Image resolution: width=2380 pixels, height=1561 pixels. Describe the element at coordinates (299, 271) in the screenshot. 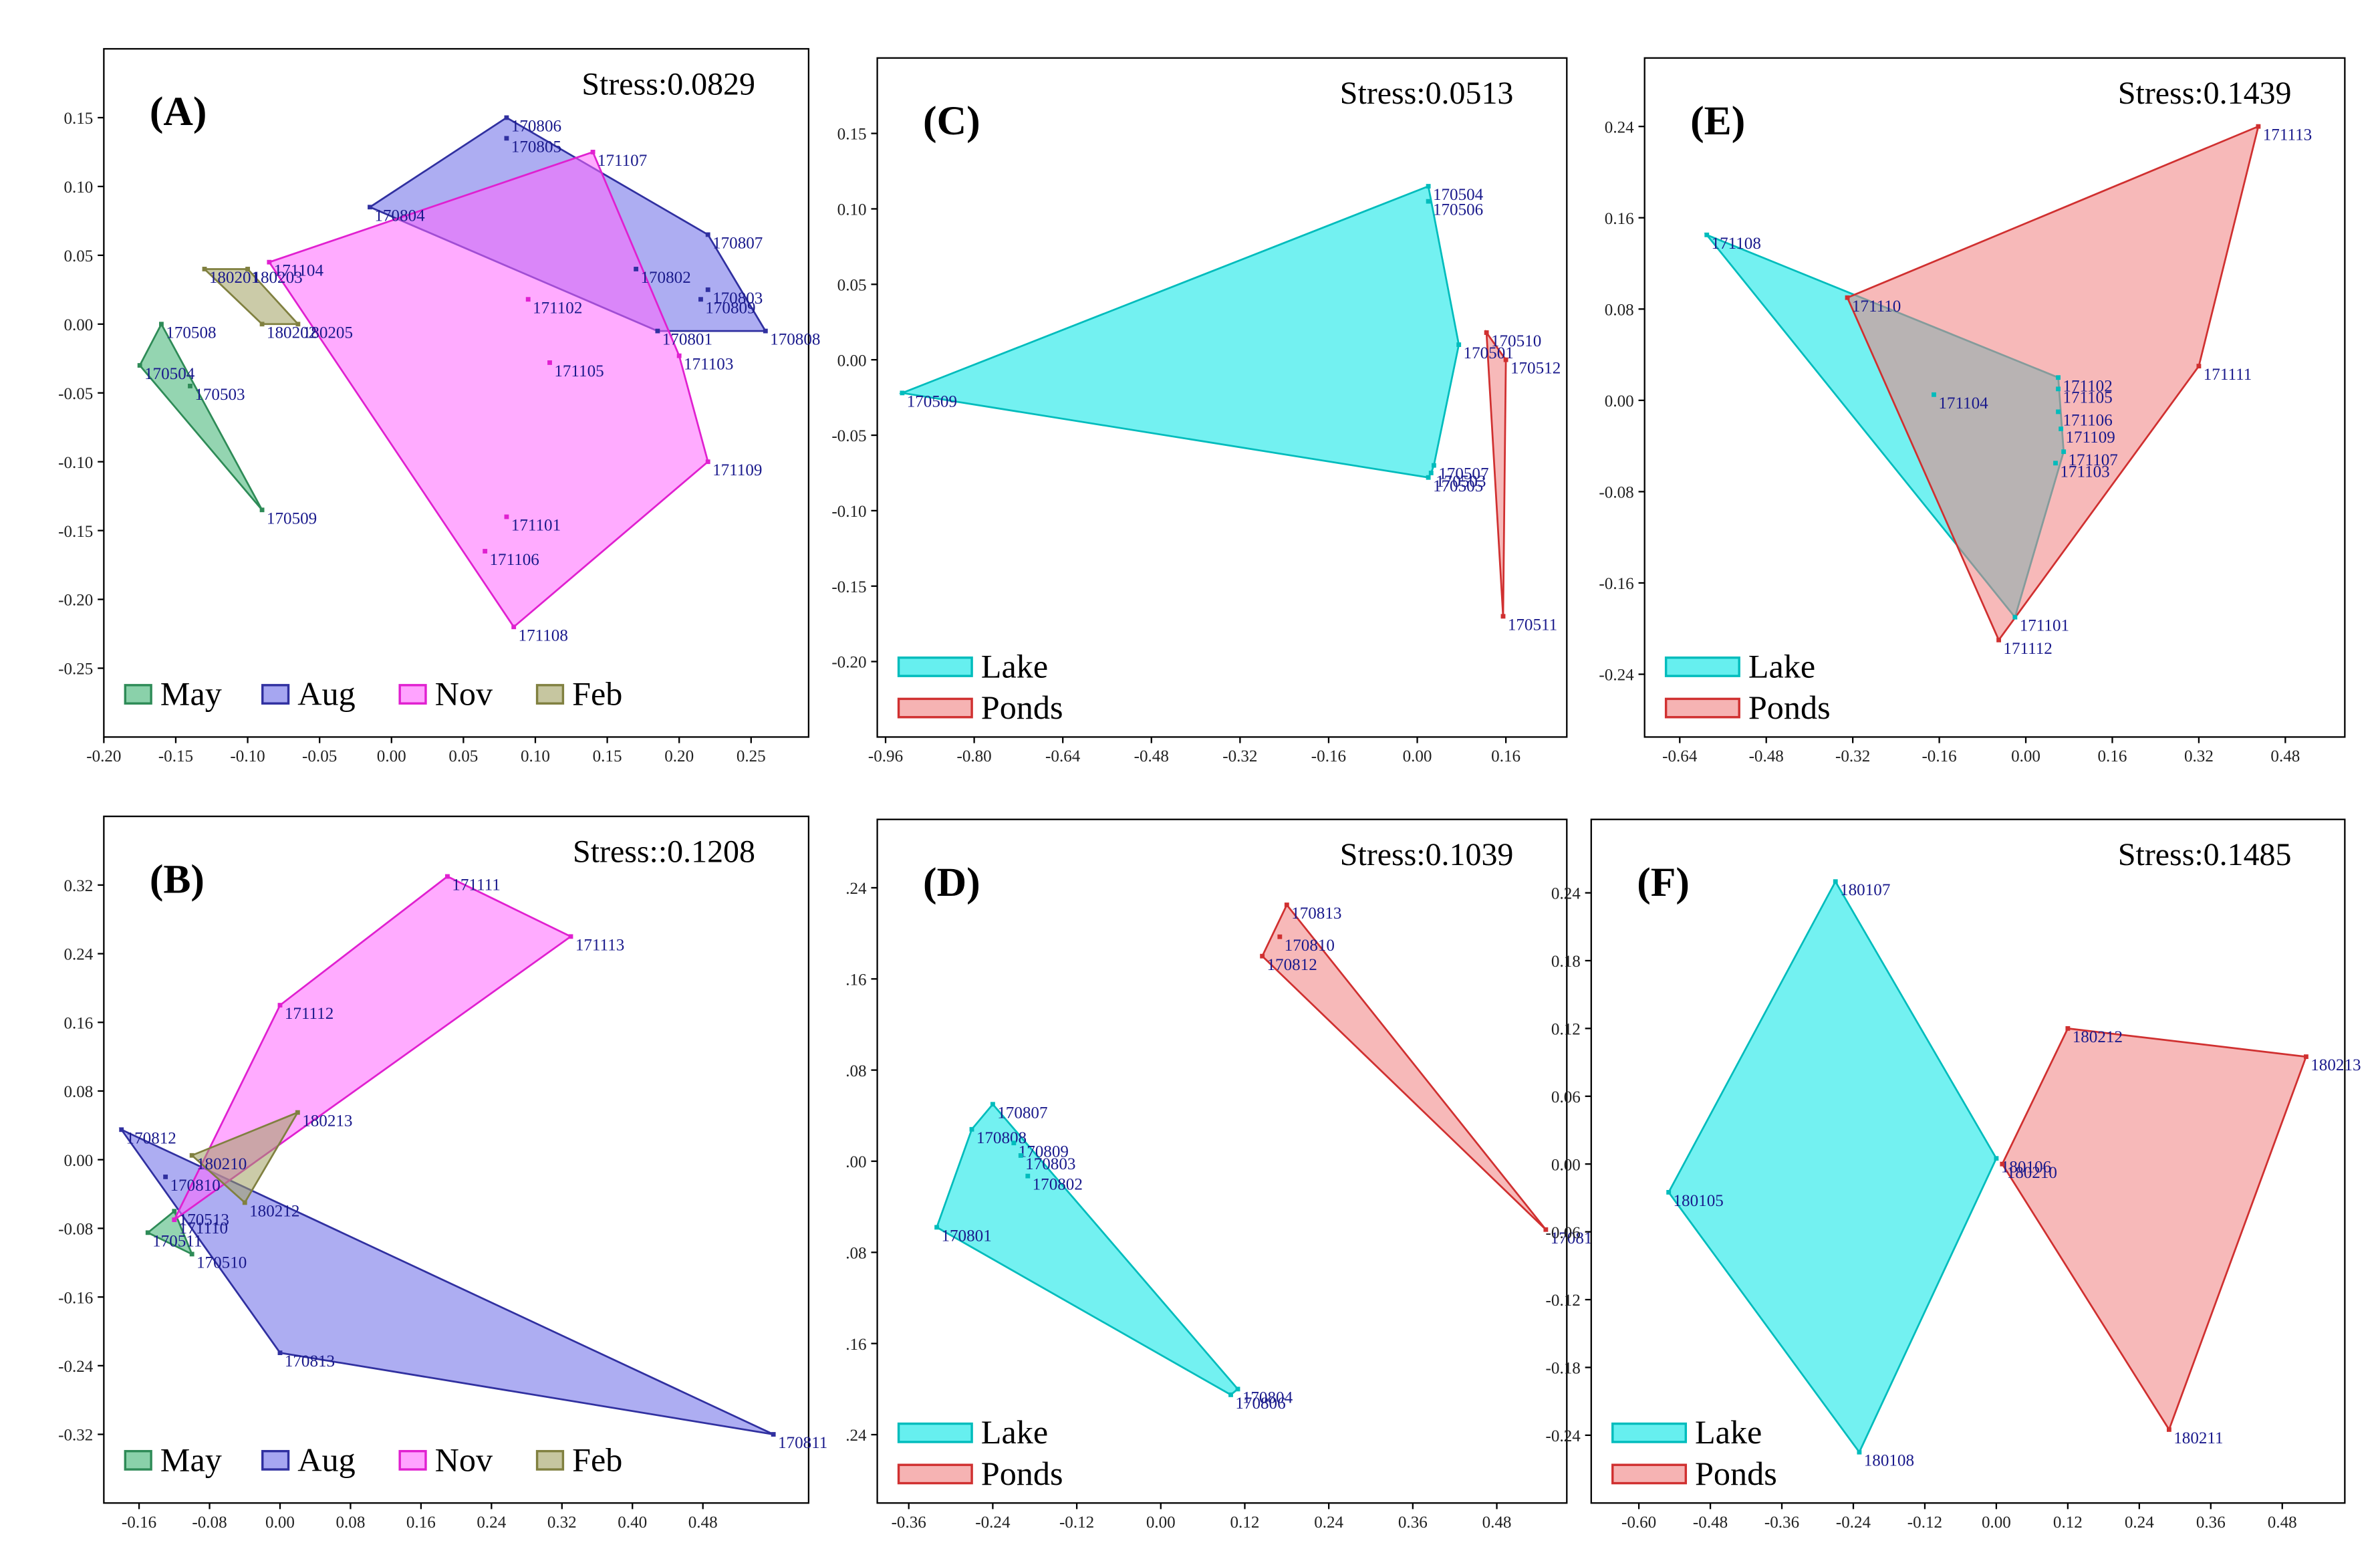

I see `point-label: 171104` at that location.